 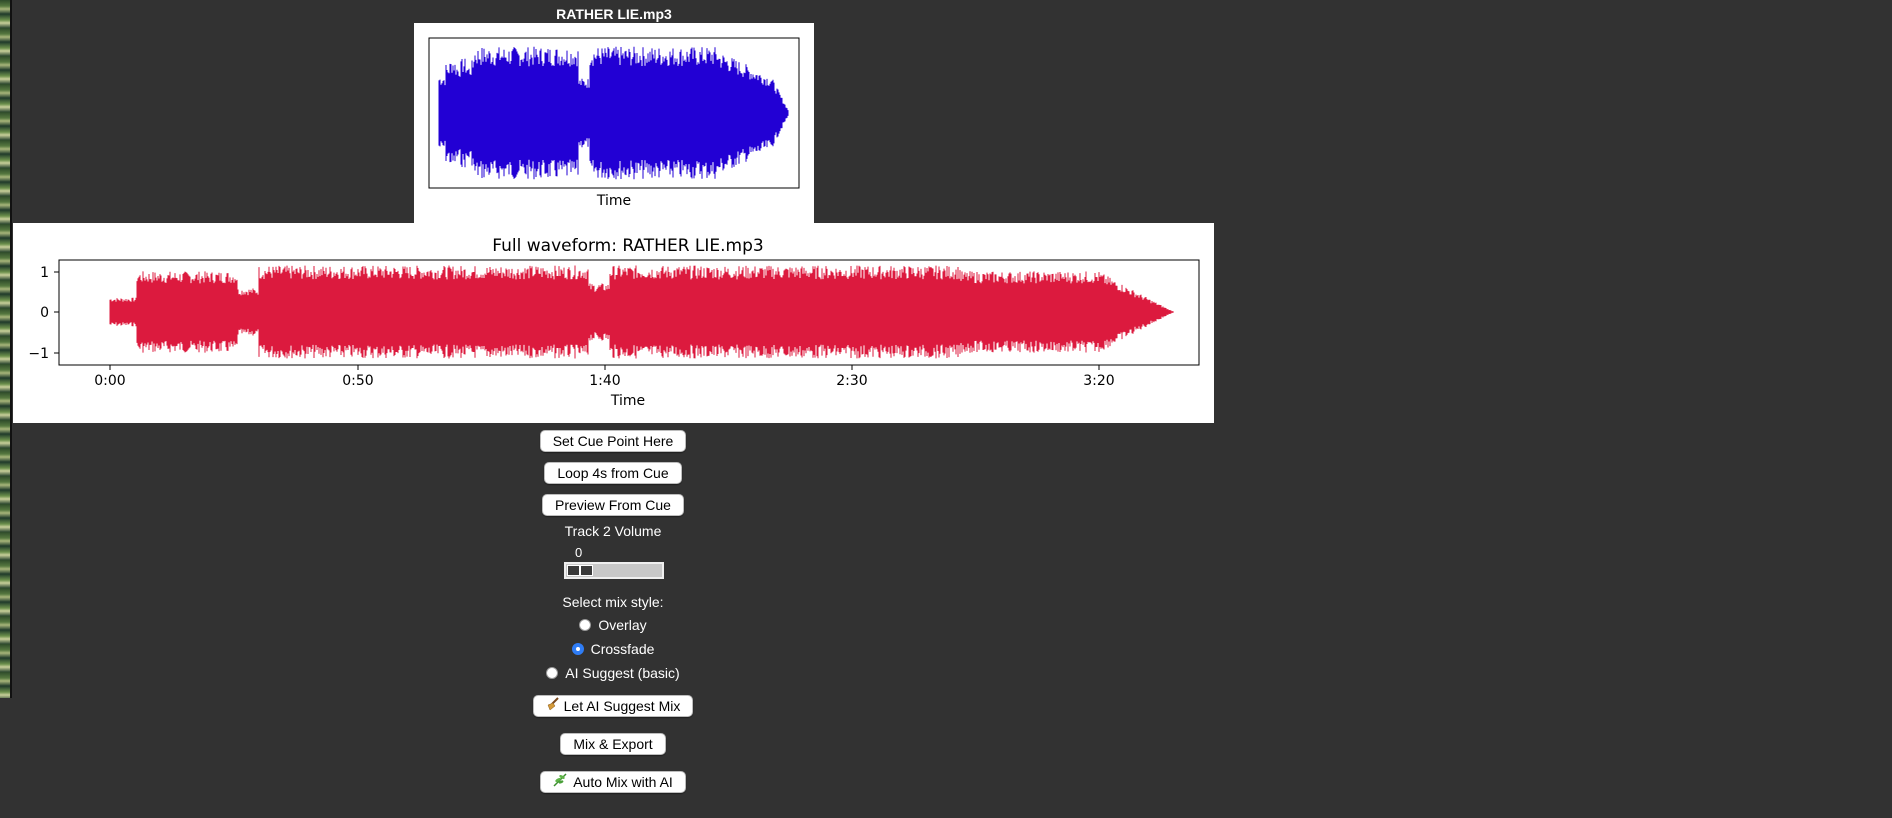 I want to click on auto-mix-ai-button: Auto Mix with AI, so click(x=613, y=782).